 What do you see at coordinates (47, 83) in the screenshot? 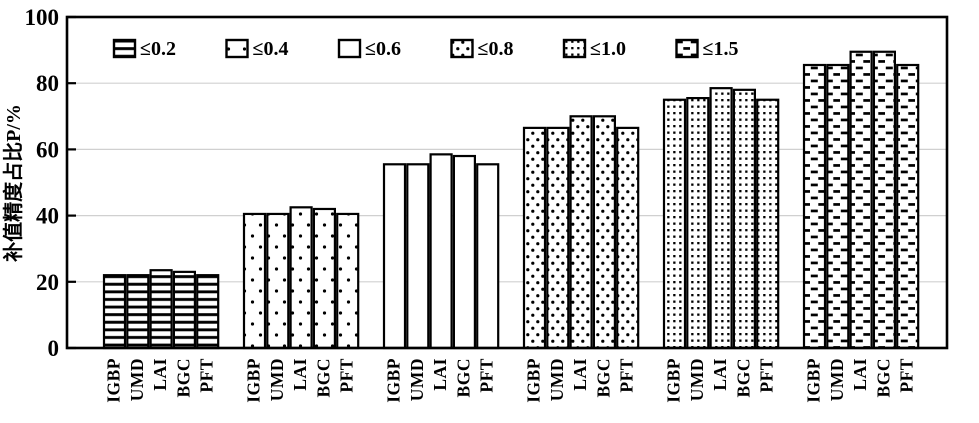
I see `y-tick-label: 80` at bounding box center [47, 83].